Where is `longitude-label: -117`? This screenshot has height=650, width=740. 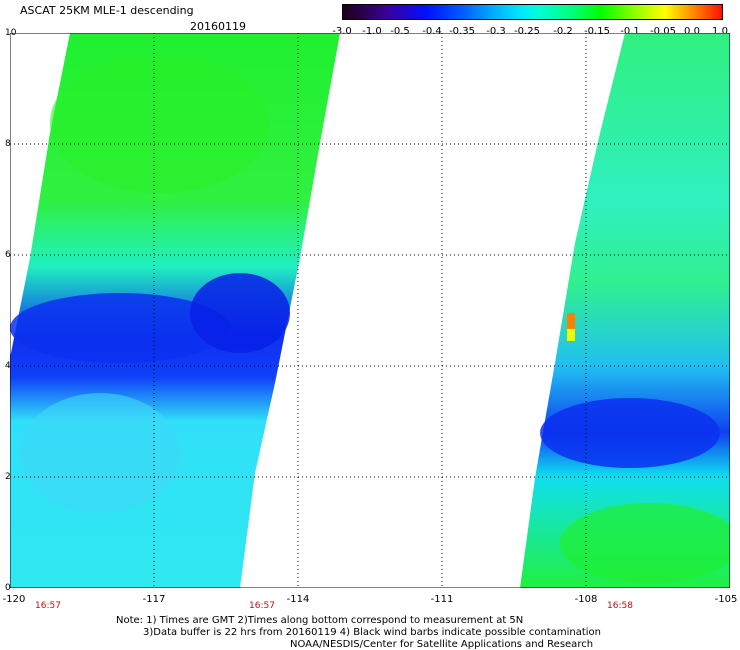 longitude-label: -117 is located at coordinates (154, 599).